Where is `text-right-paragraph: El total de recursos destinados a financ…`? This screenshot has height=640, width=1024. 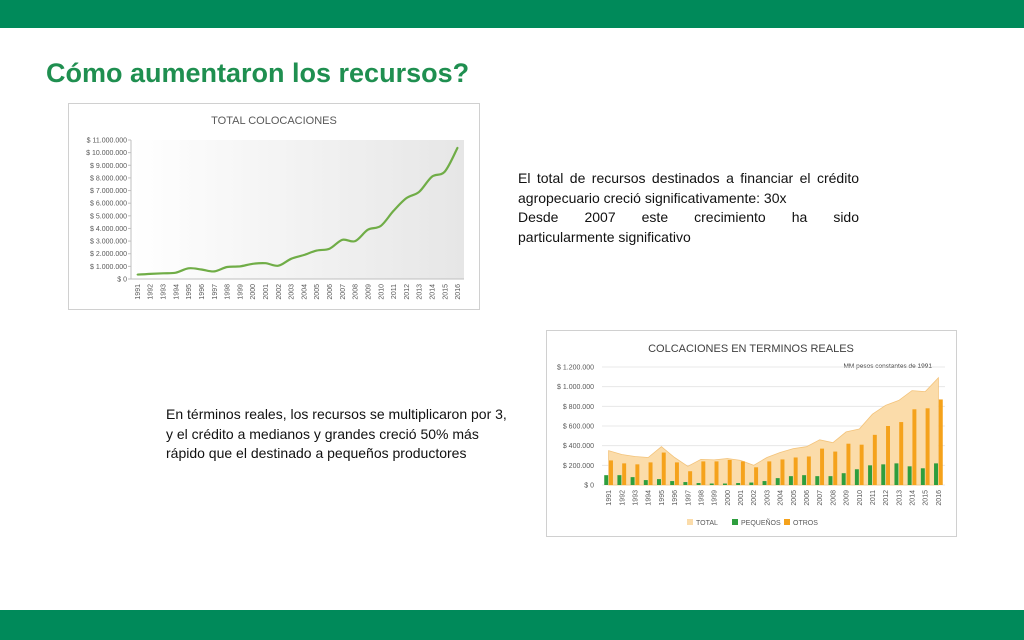 text-right-paragraph: El total de recursos destinados a financ… is located at coordinates (688, 208).